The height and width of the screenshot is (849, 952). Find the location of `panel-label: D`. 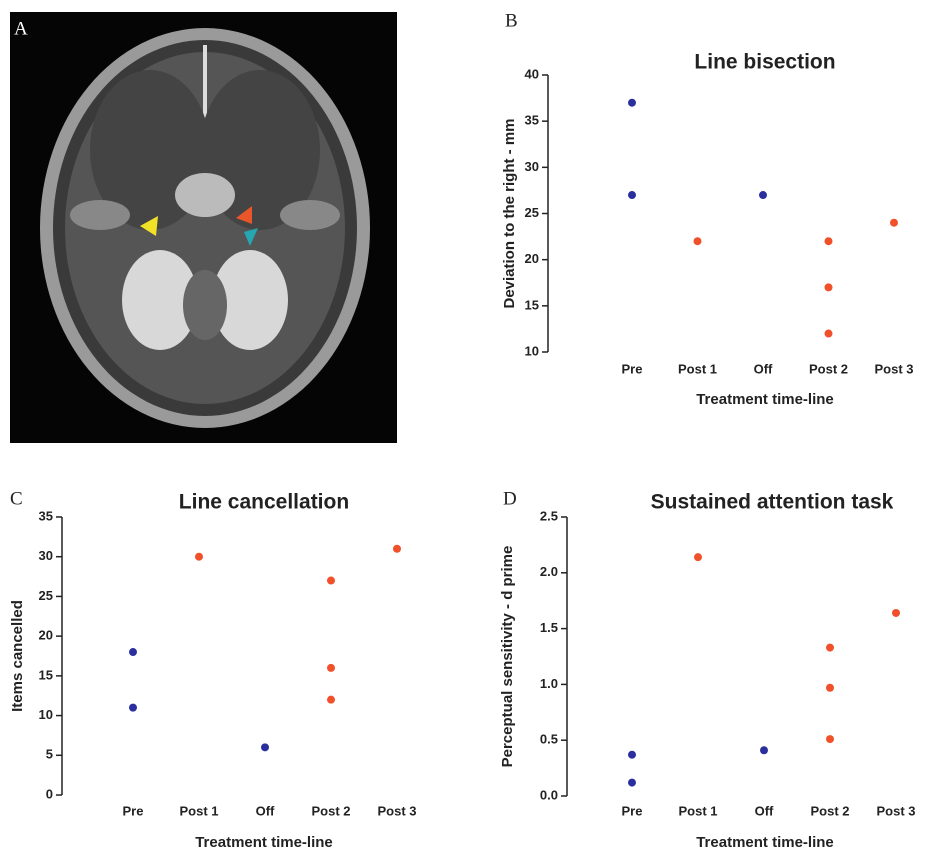

panel-label: D is located at coordinates (510, 498).